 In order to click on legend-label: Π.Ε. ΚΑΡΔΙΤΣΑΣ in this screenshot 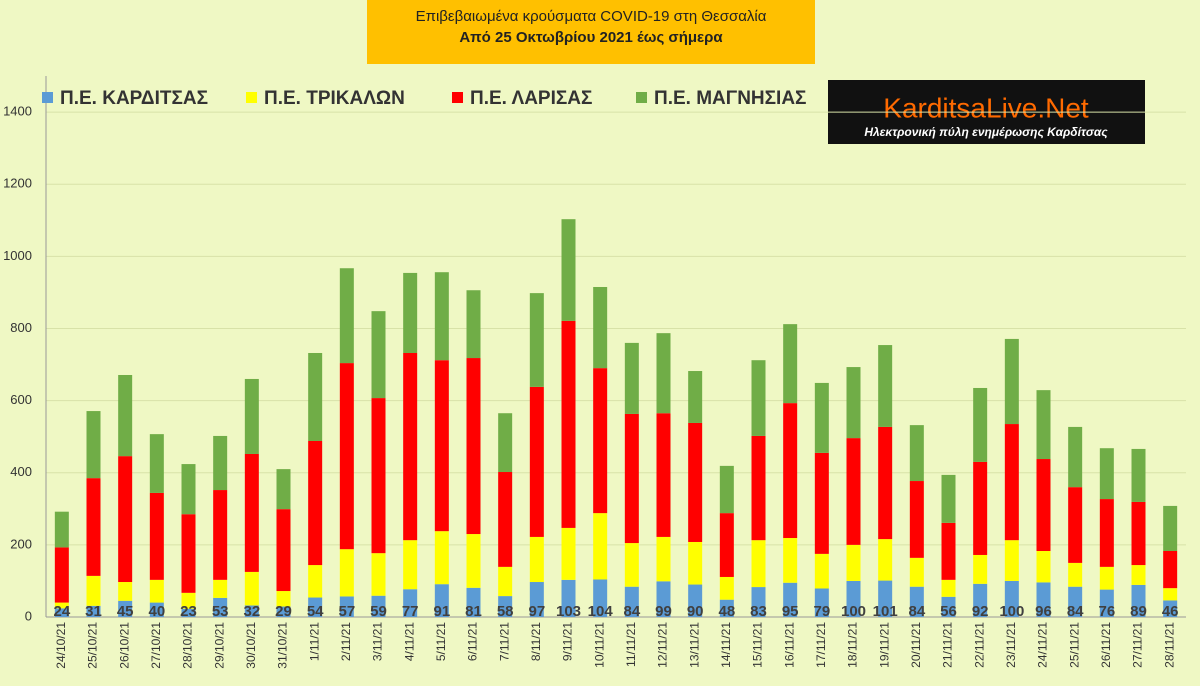, I will do `click(134, 98)`.